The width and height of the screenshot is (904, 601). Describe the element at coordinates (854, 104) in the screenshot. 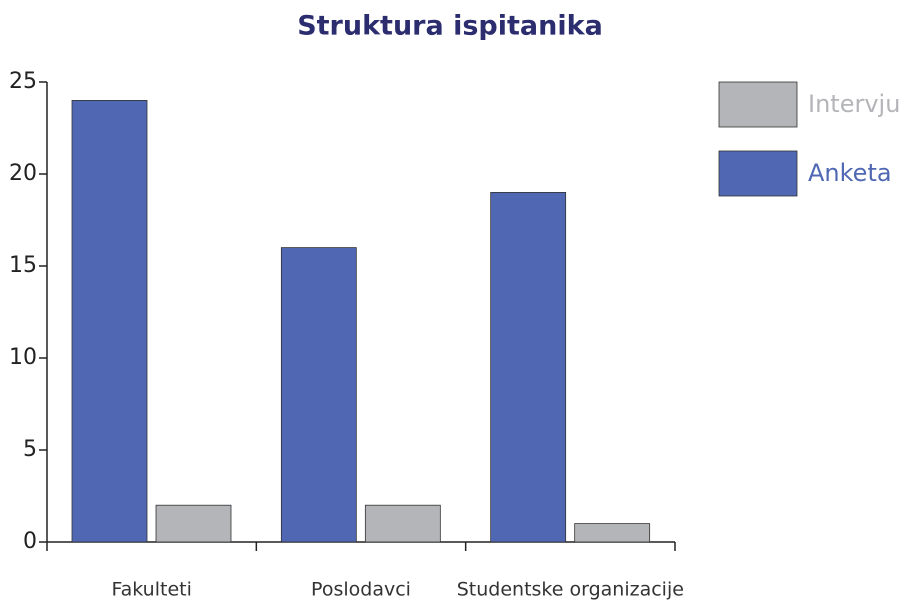

I see `legend-label: Intervju` at that location.